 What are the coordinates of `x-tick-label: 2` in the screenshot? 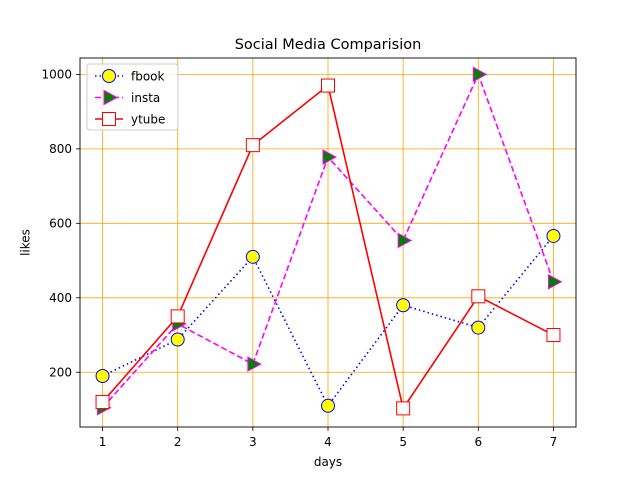 It's located at (178, 442).